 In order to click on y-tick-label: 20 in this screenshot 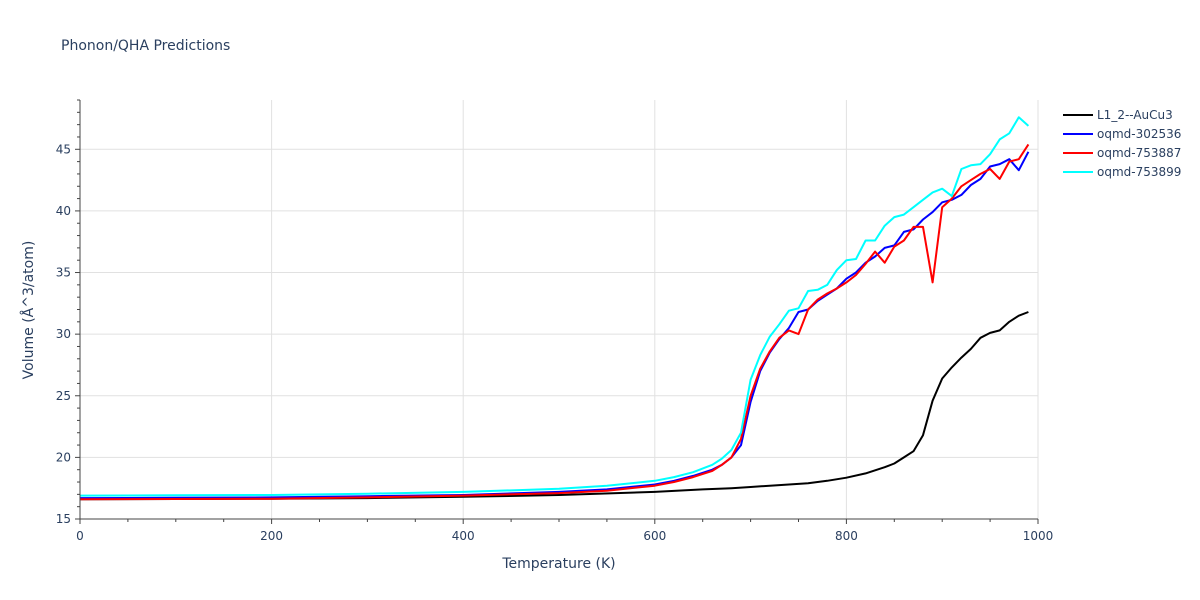, I will do `click(63, 457)`.